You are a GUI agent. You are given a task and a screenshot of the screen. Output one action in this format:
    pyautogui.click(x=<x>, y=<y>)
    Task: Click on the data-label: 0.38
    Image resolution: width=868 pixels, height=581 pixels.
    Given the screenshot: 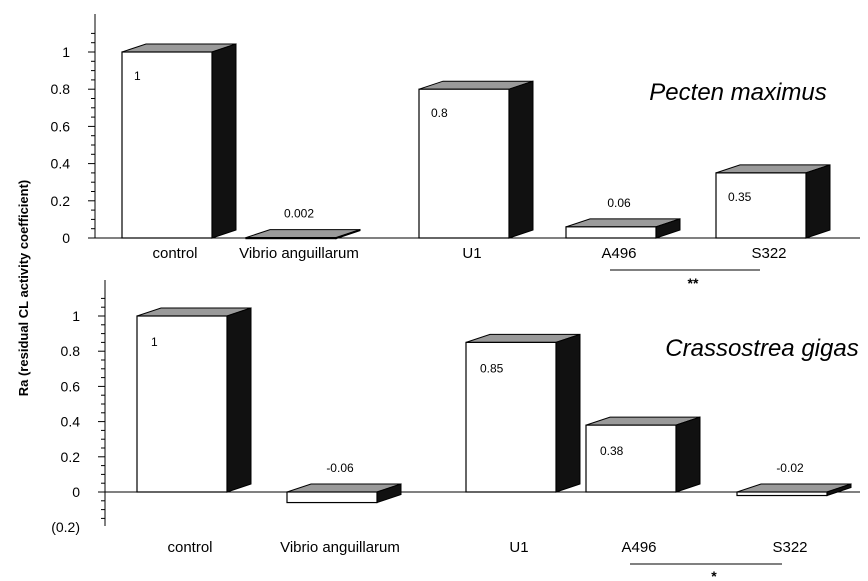 What is the action you would take?
    pyautogui.click(x=612, y=451)
    